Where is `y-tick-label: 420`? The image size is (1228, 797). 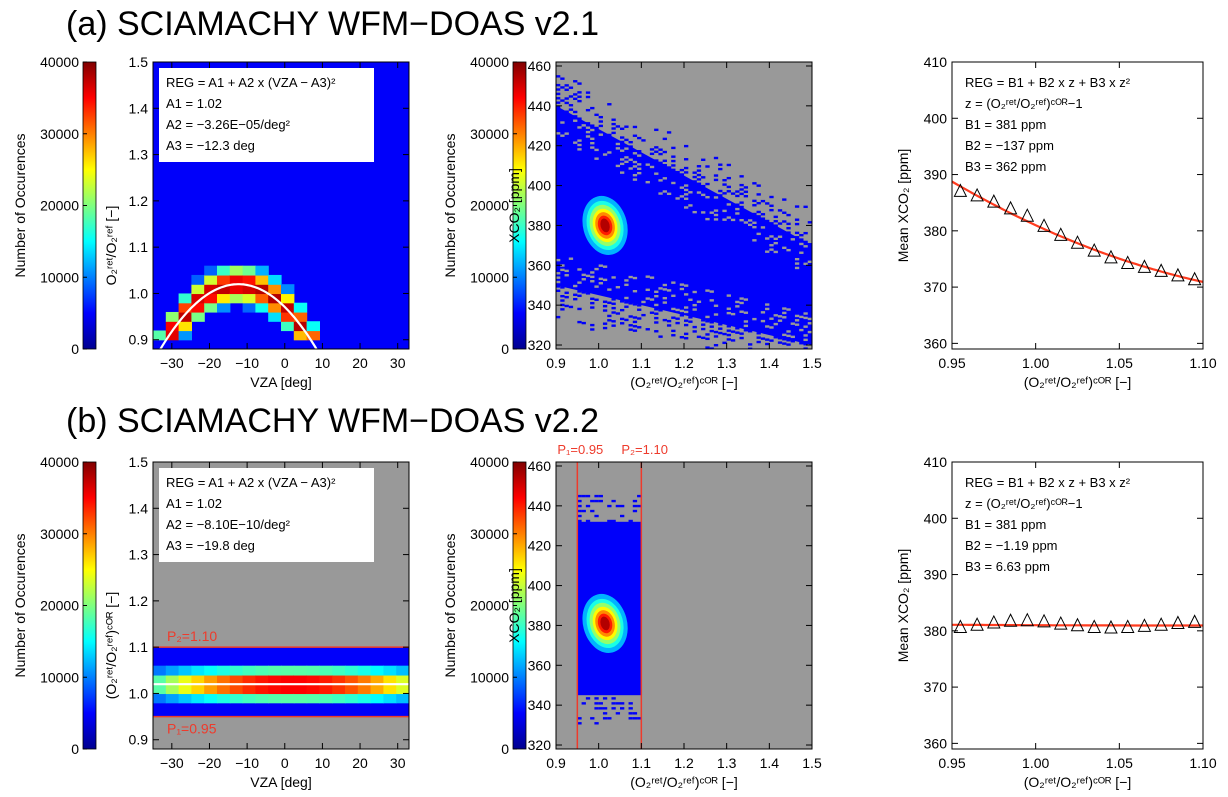 y-tick-label: 420 is located at coordinates (540, 546).